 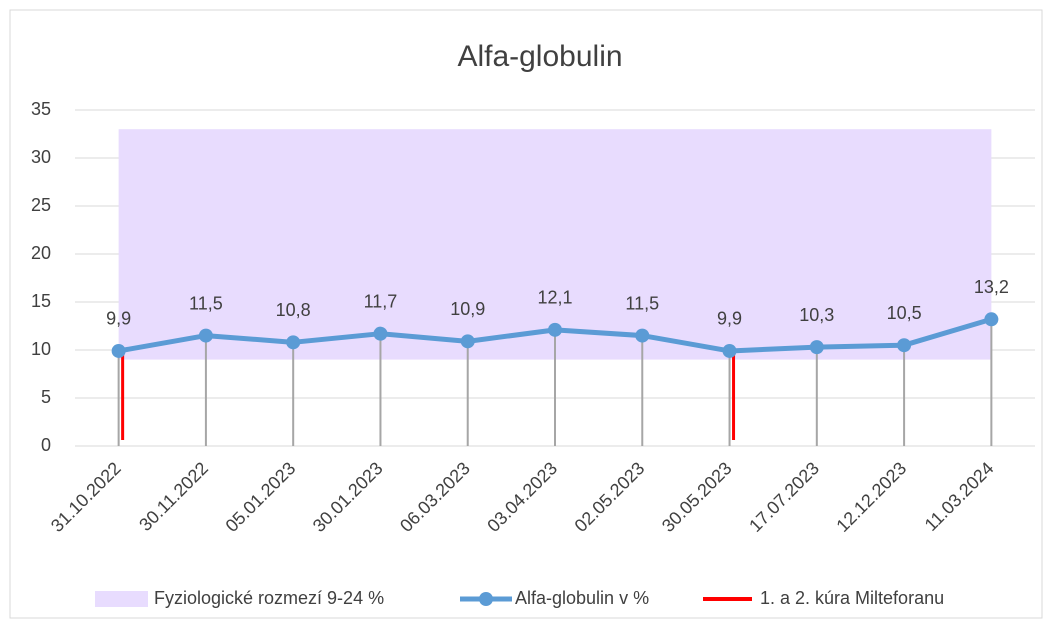 What do you see at coordinates (269, 598) in the screenshot?
I see `legend-label: Fyziologické rozmezí 9-24 %` at bounding box center [269, 598].